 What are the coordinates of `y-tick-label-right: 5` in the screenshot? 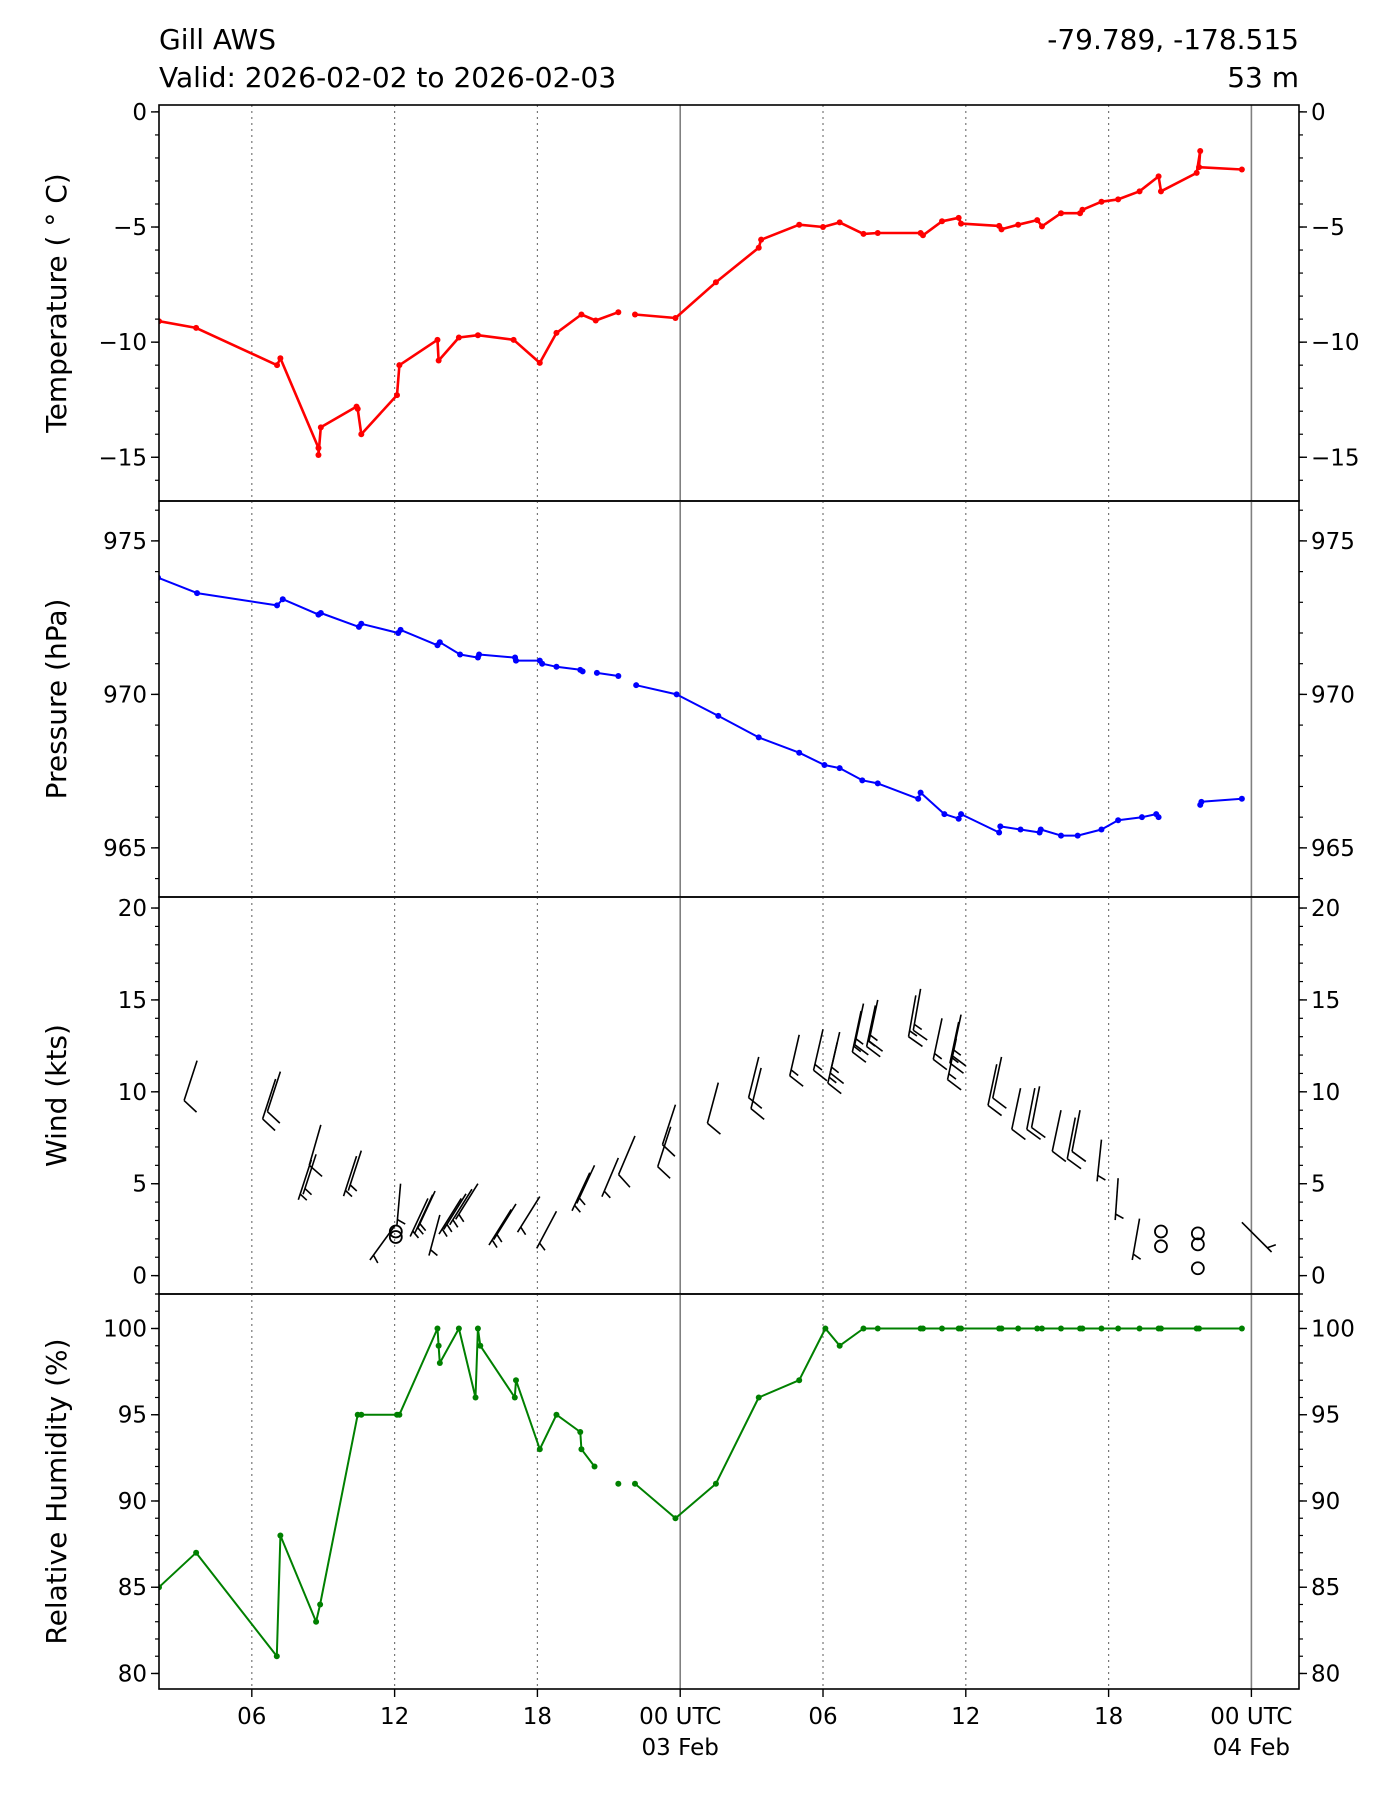 It's located at (1318, 1185).